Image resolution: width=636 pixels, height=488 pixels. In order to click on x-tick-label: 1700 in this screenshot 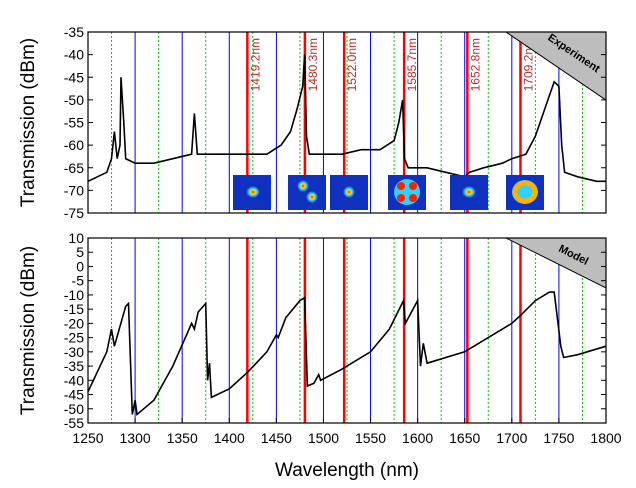, I will do `click(511, 438)`.